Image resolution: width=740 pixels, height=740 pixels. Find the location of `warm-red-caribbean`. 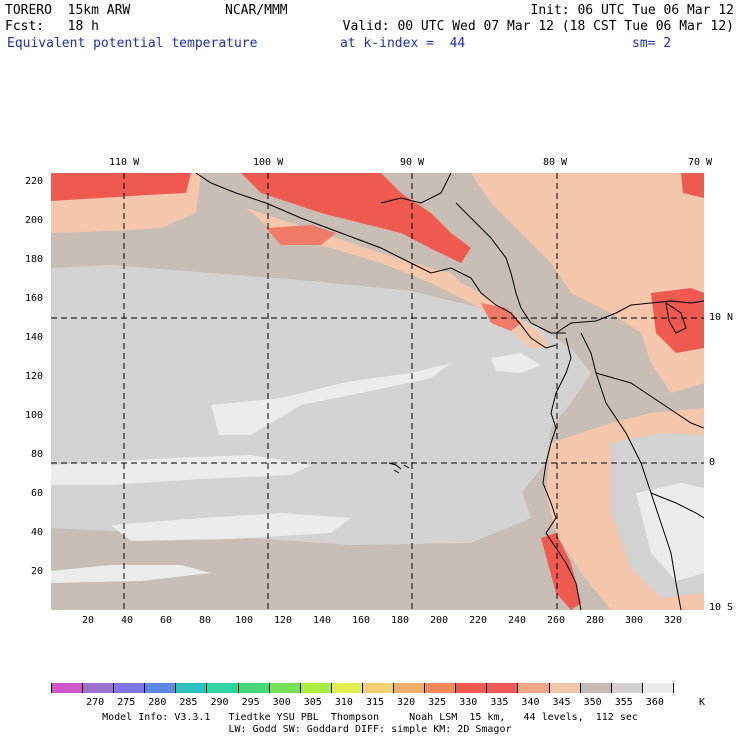

warm-red-caribbean is located at coordinates (677, 320).